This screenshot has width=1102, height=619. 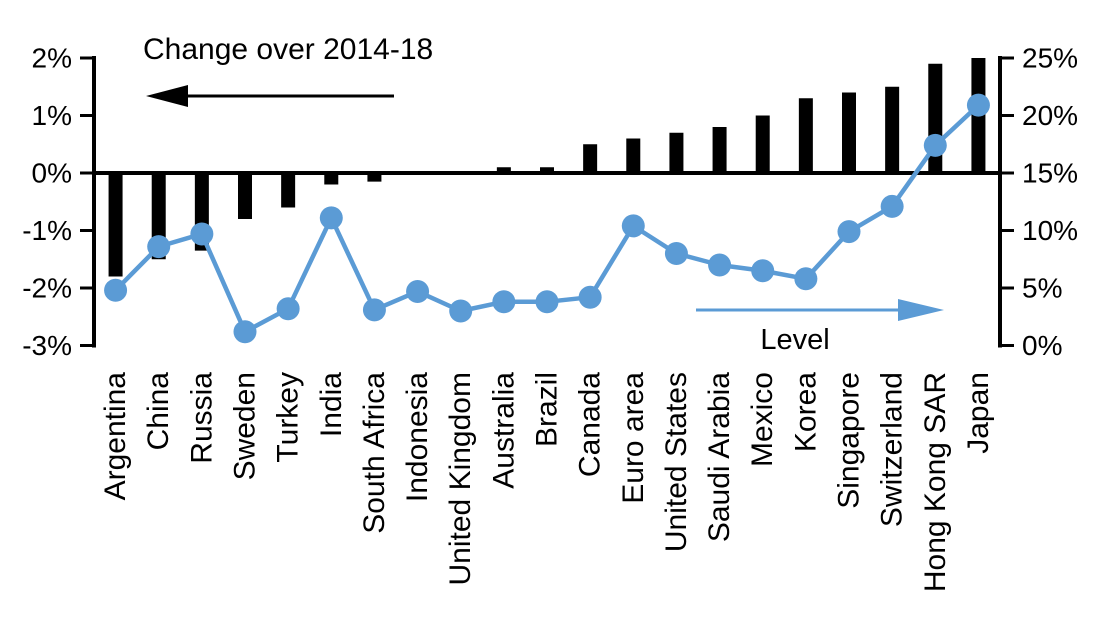 What do you see at coordinates (288, 309) in the screenshot?
I see `marker-turkey` at bounding box center [288, 309].